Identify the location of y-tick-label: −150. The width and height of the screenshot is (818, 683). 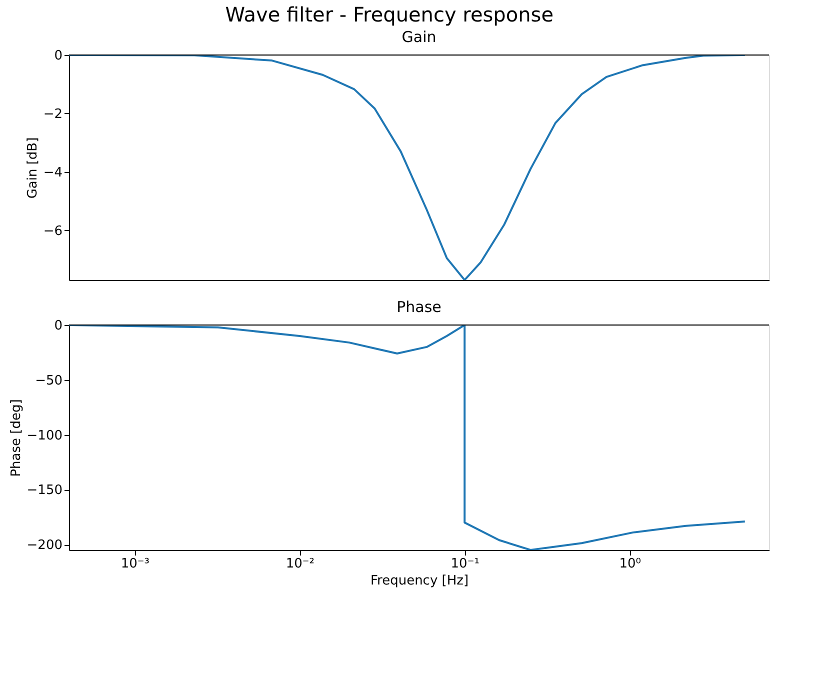
(44, 490).